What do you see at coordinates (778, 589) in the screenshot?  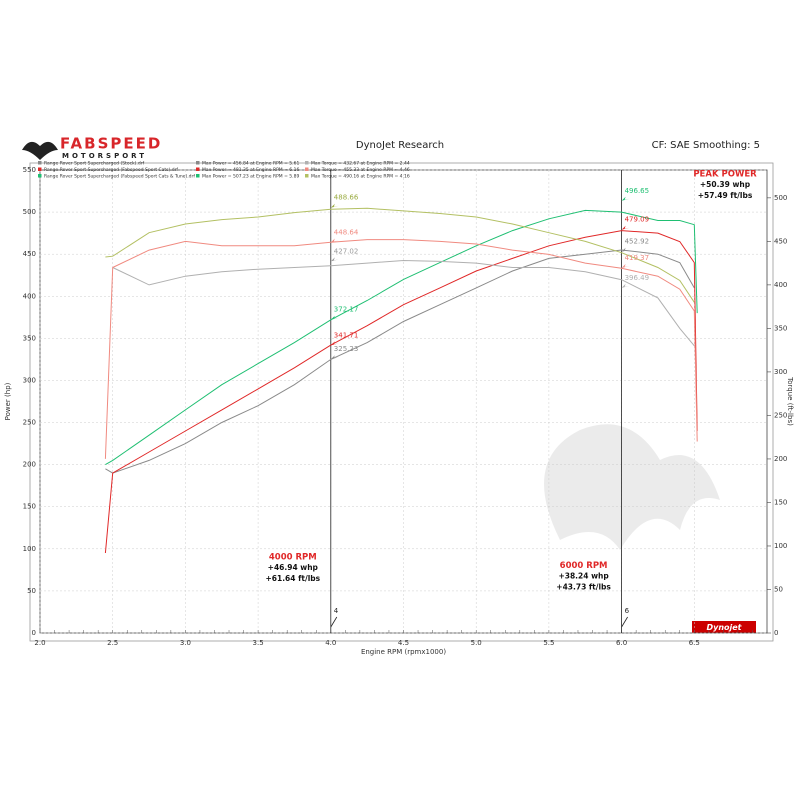 I see `y2-tick-label: 50` at bounding box center [778, 589].